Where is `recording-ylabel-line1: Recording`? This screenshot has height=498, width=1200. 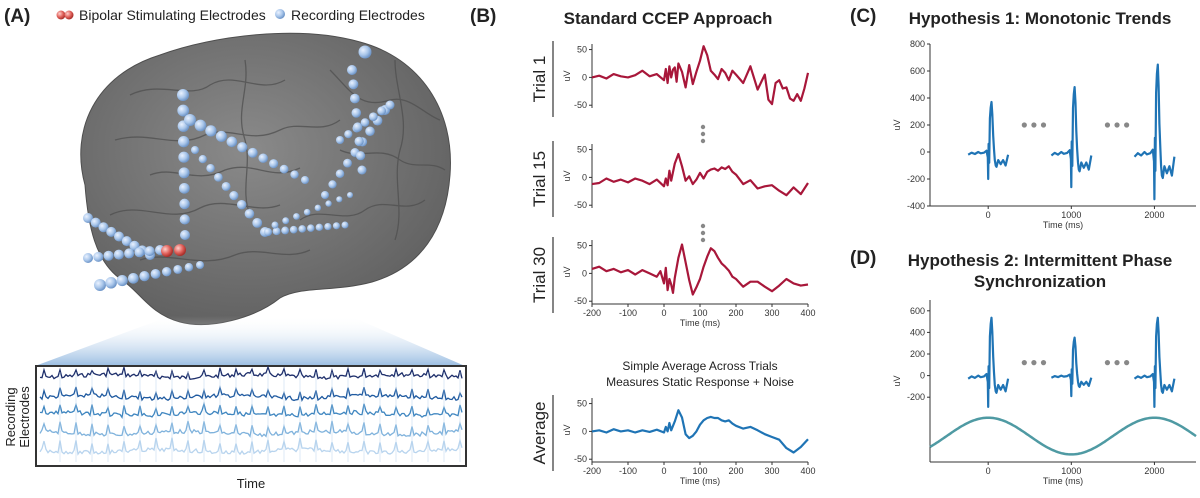 recording-ylabel-line1: Recording is located at coordinates (10, 416).